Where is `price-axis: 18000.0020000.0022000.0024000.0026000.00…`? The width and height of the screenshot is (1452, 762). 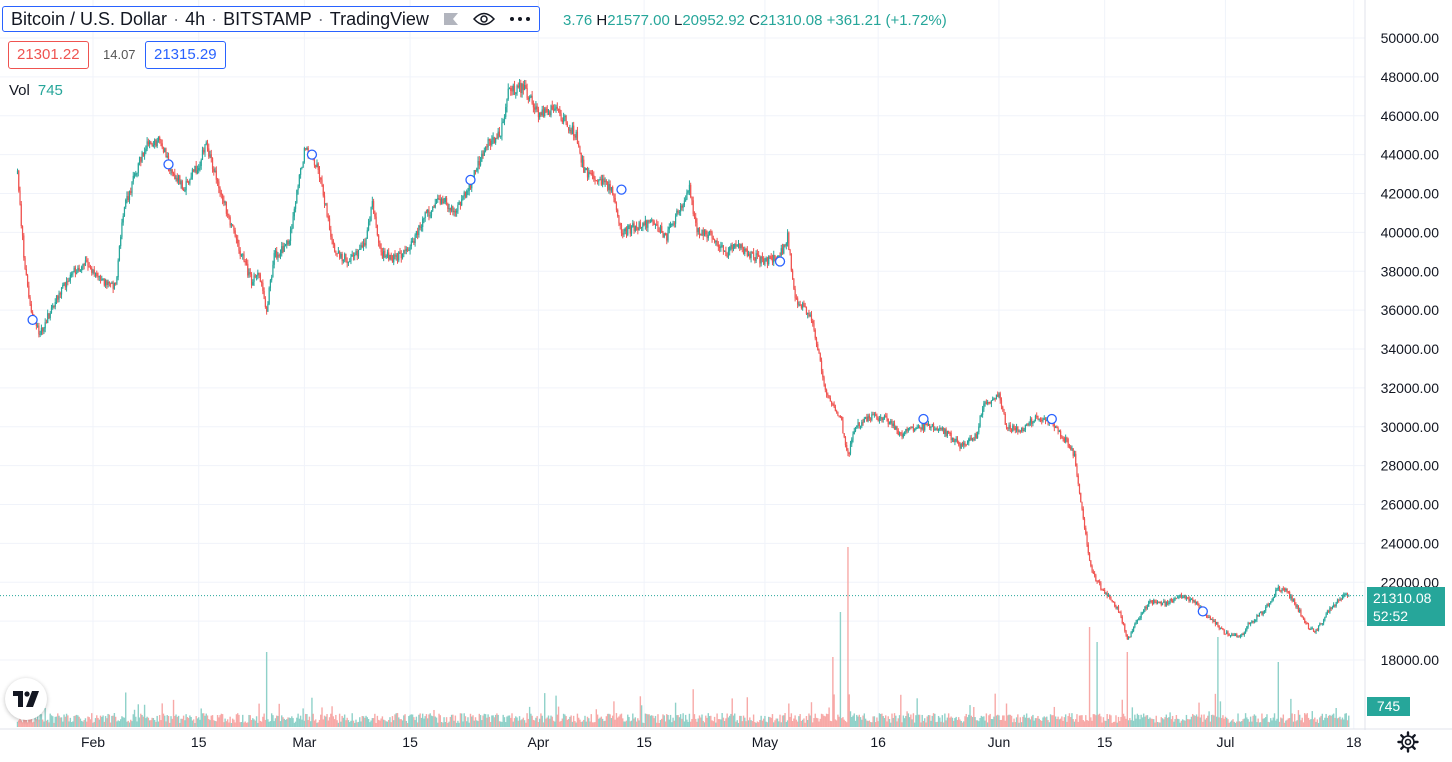 price-axis: 18000.0020000.0022000.0024000.0026000.00… is located at coordinates (1410, 349).